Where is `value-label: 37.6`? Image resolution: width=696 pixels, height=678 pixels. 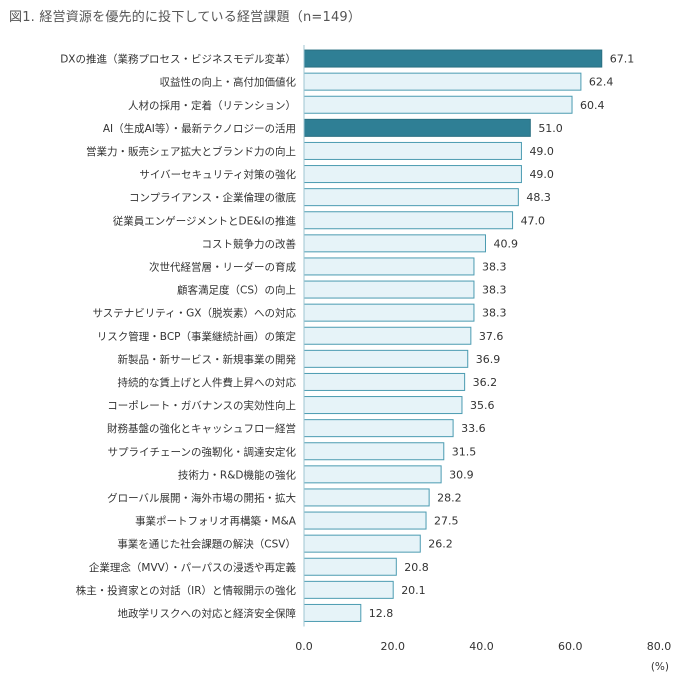 value-label: 37.6 is located at coordinates (491, 336).